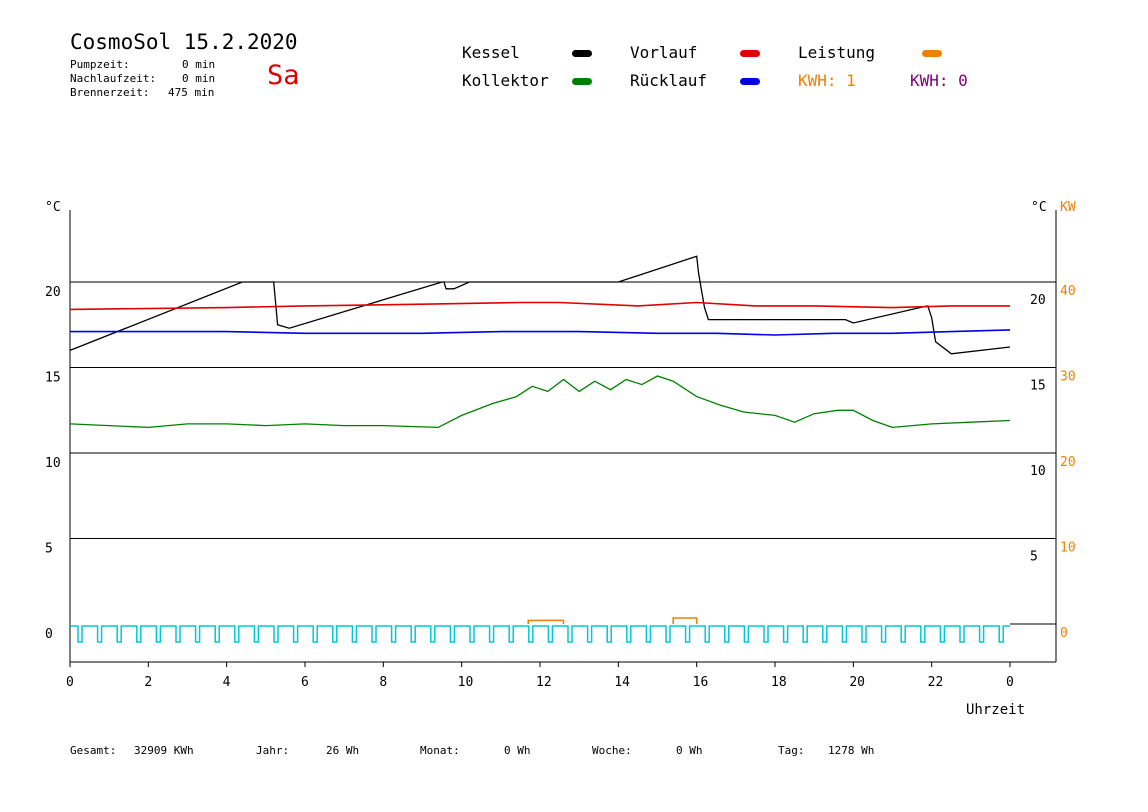 The image size is (1148, 812). I want to click on x-tick-label: 18, so click(779, 682).